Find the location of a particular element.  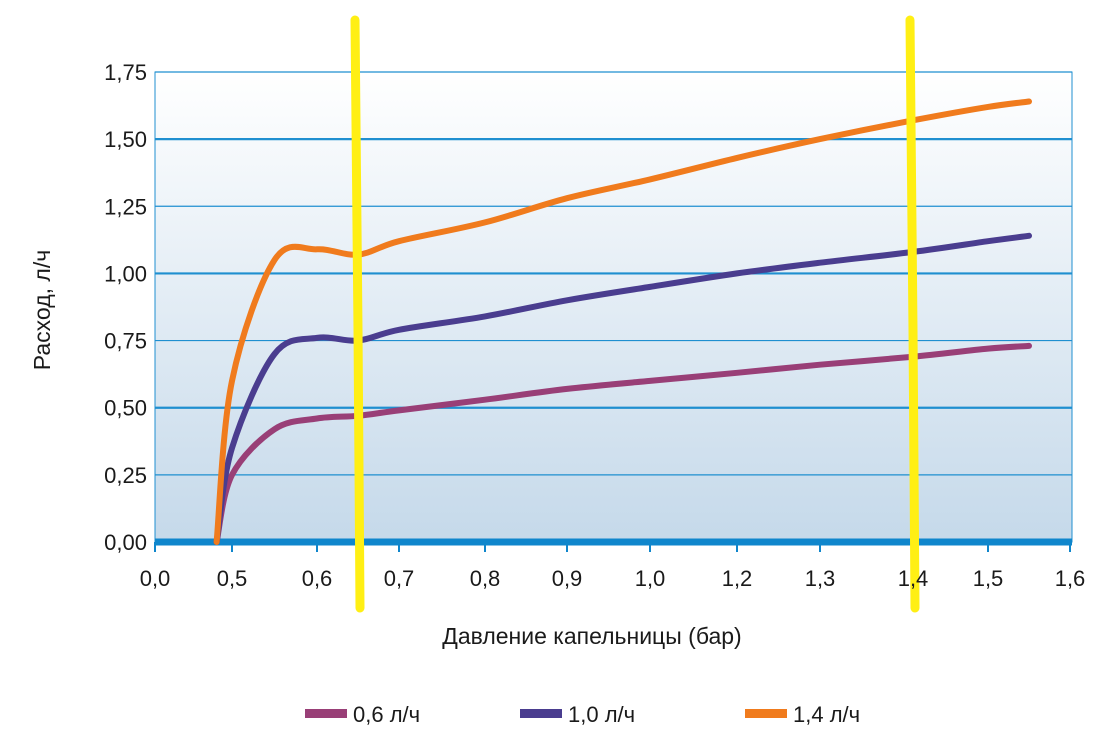

x-tick-label: 0,9 is located at coordinates (567, 578).